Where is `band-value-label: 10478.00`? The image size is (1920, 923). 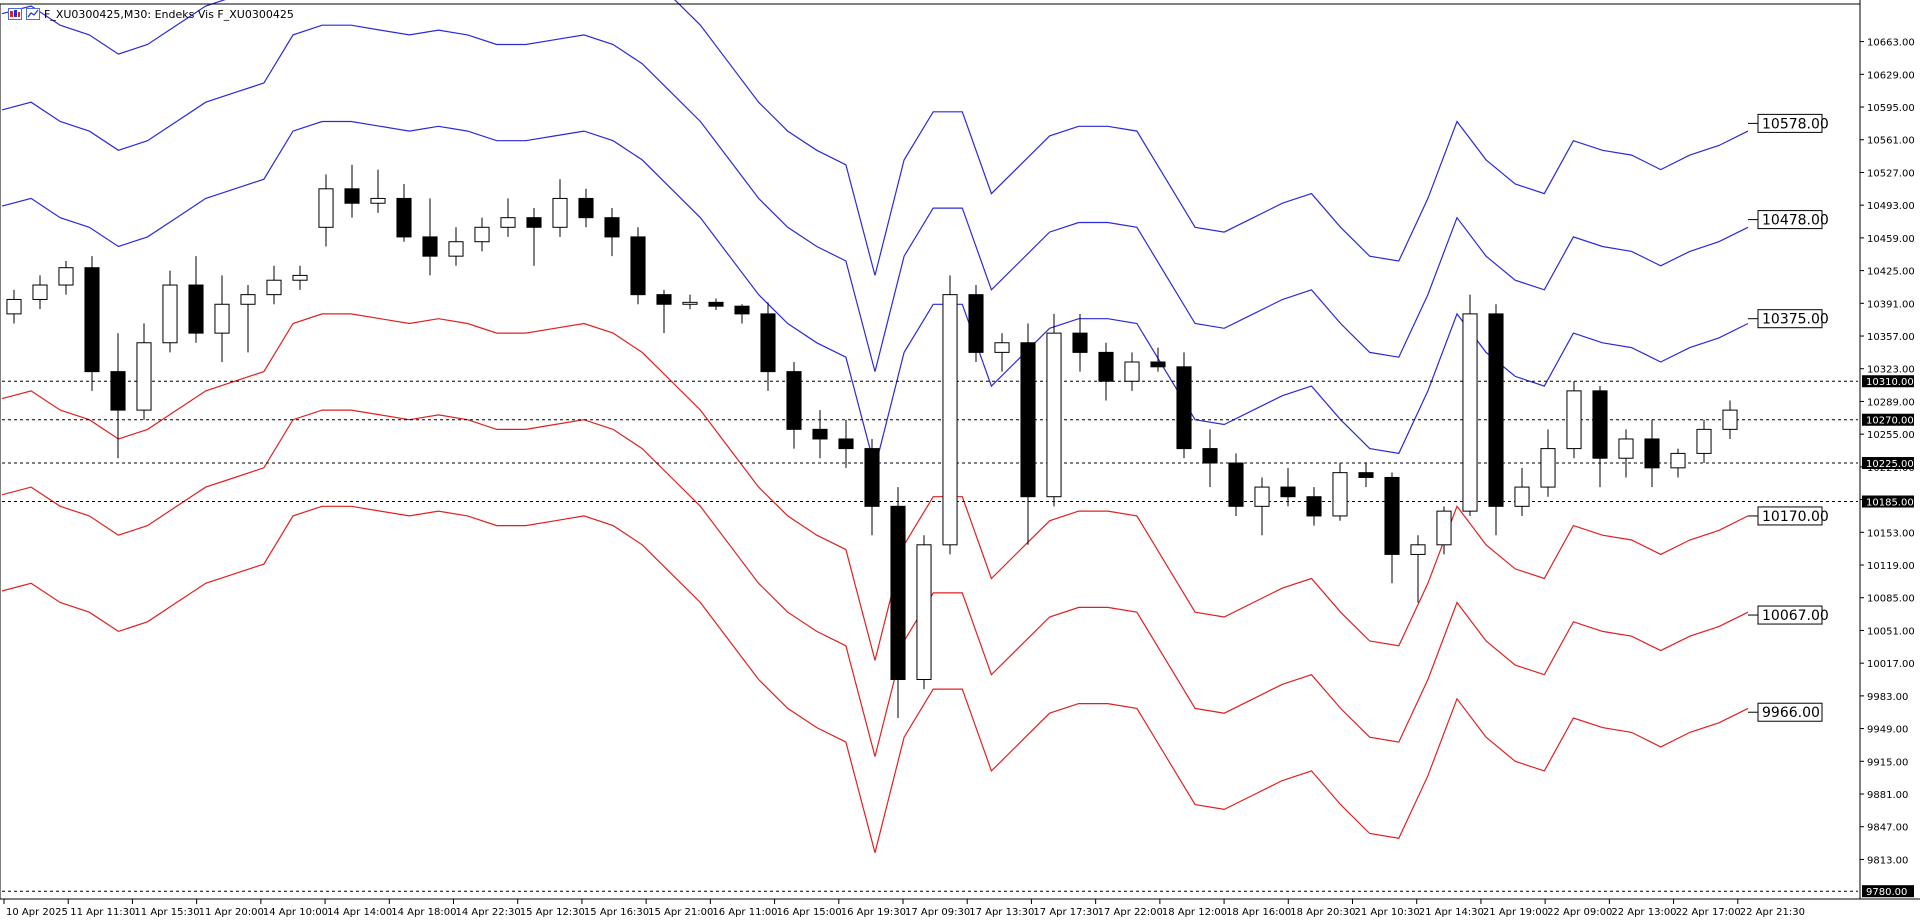 band-value-label: 10478.00 is located at coordinates (1795, 221).